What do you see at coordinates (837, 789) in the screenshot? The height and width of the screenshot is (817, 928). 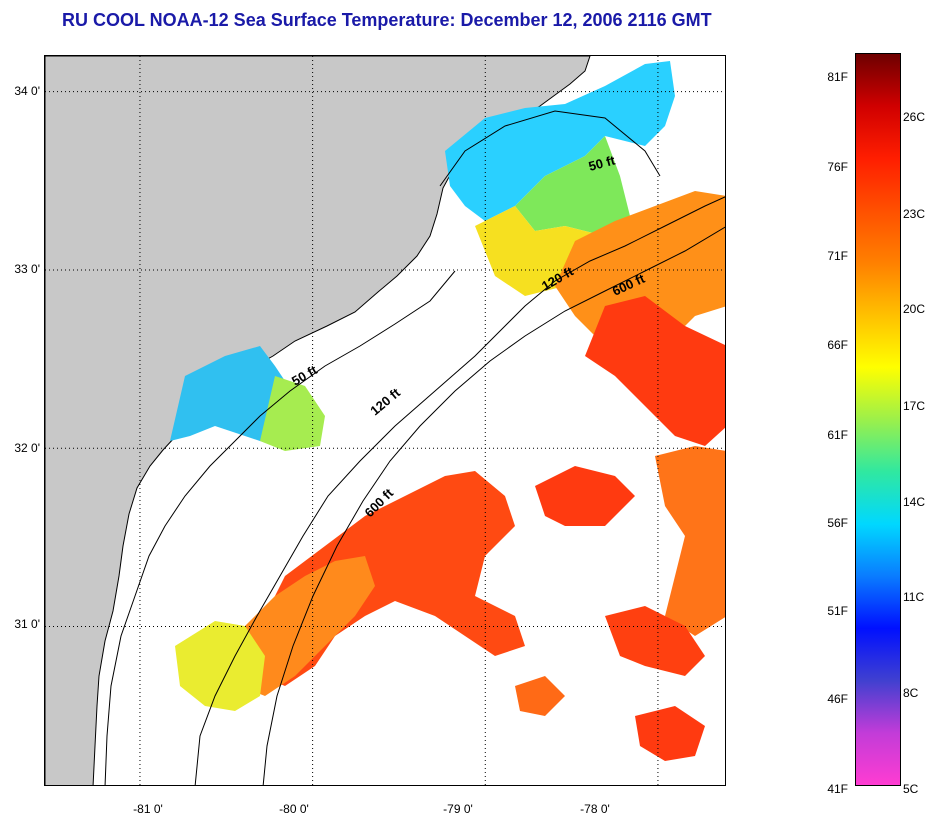 I see `fahrenheit-label: 41F` at bounding box center [837, 789].